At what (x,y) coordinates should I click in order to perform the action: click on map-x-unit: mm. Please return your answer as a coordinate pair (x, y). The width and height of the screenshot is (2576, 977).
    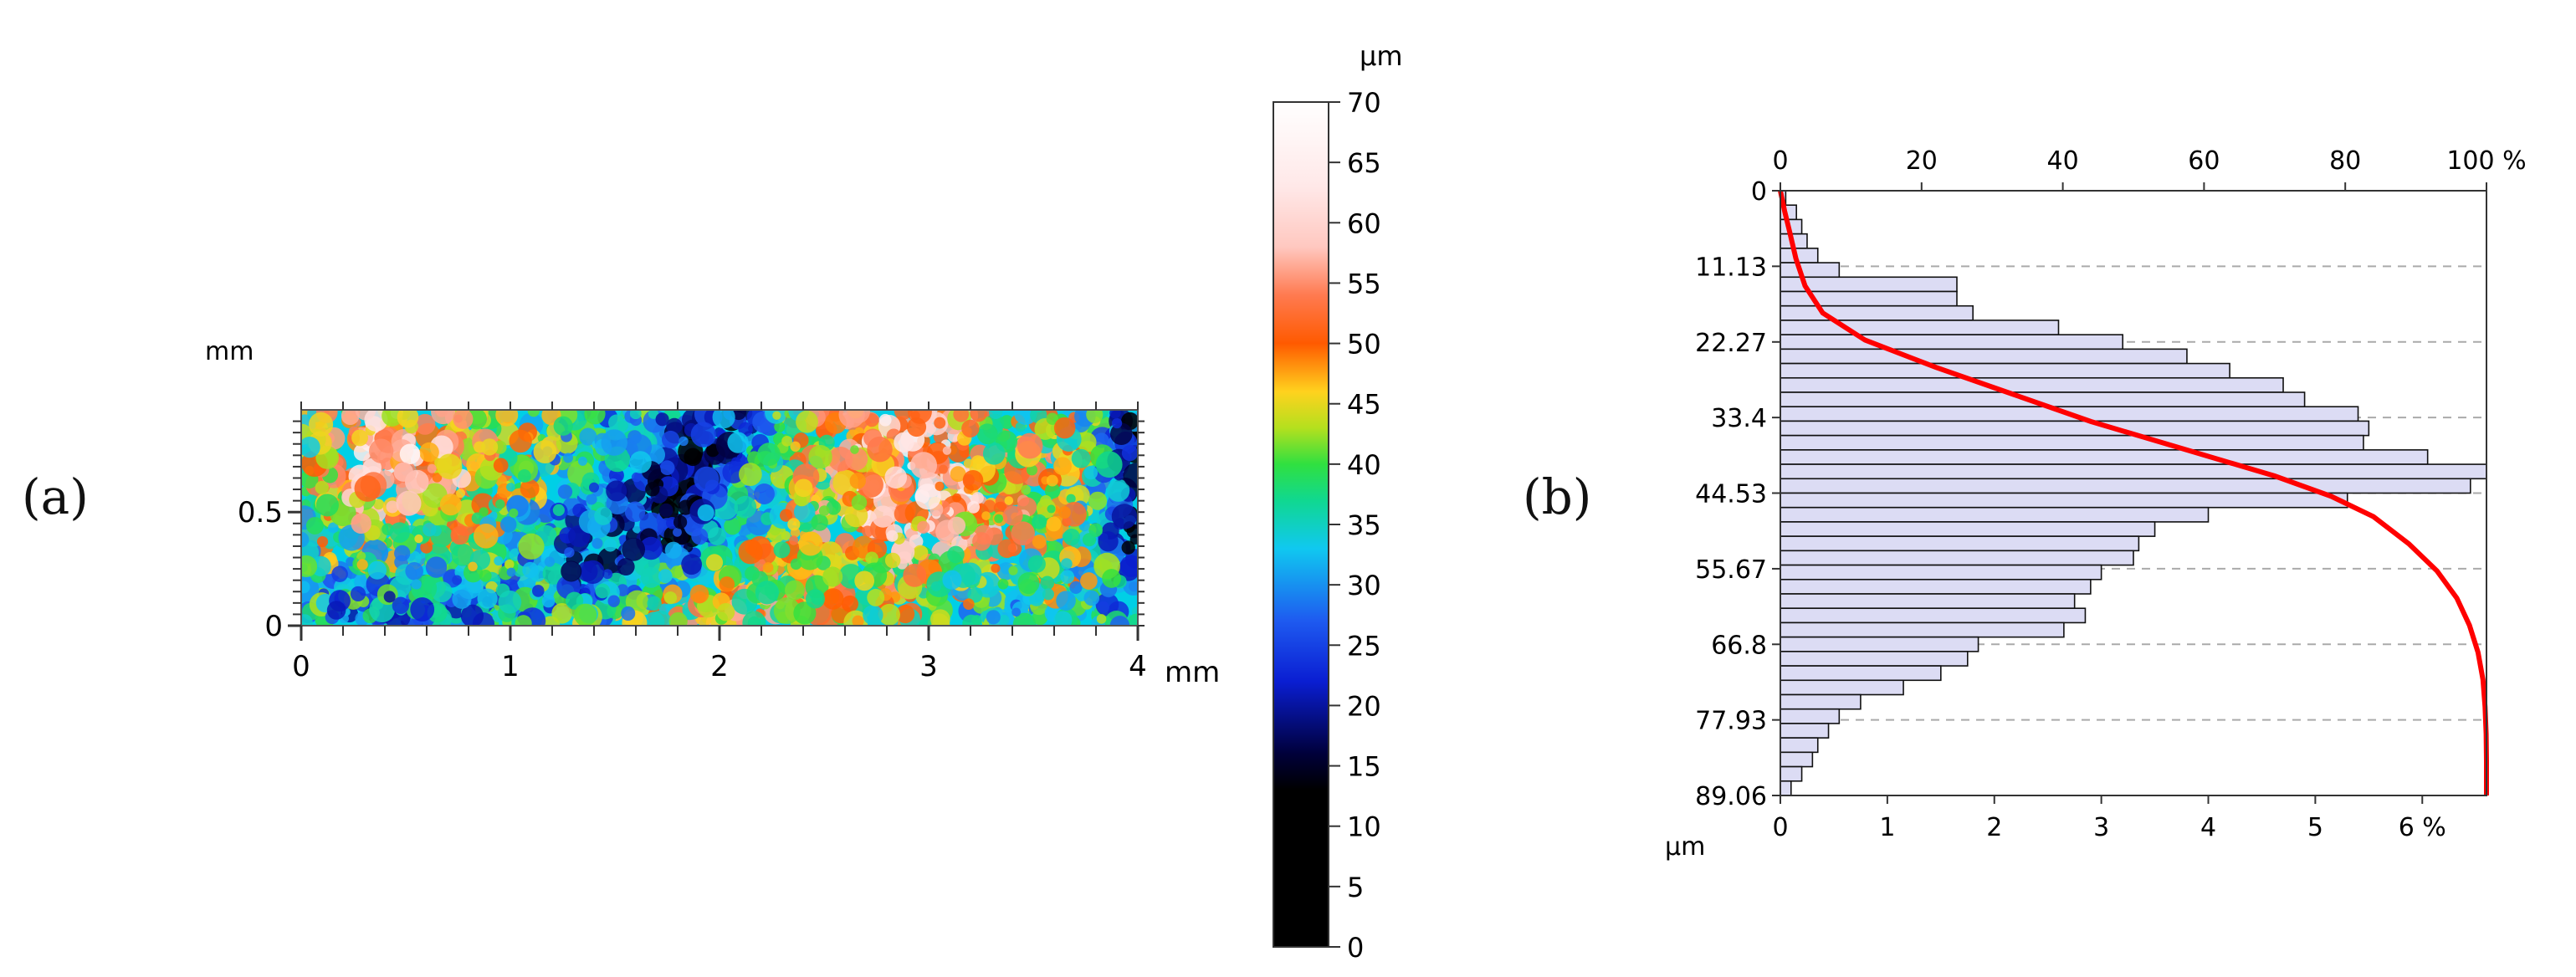
    Looking at the image, I should click on (1193, 672).